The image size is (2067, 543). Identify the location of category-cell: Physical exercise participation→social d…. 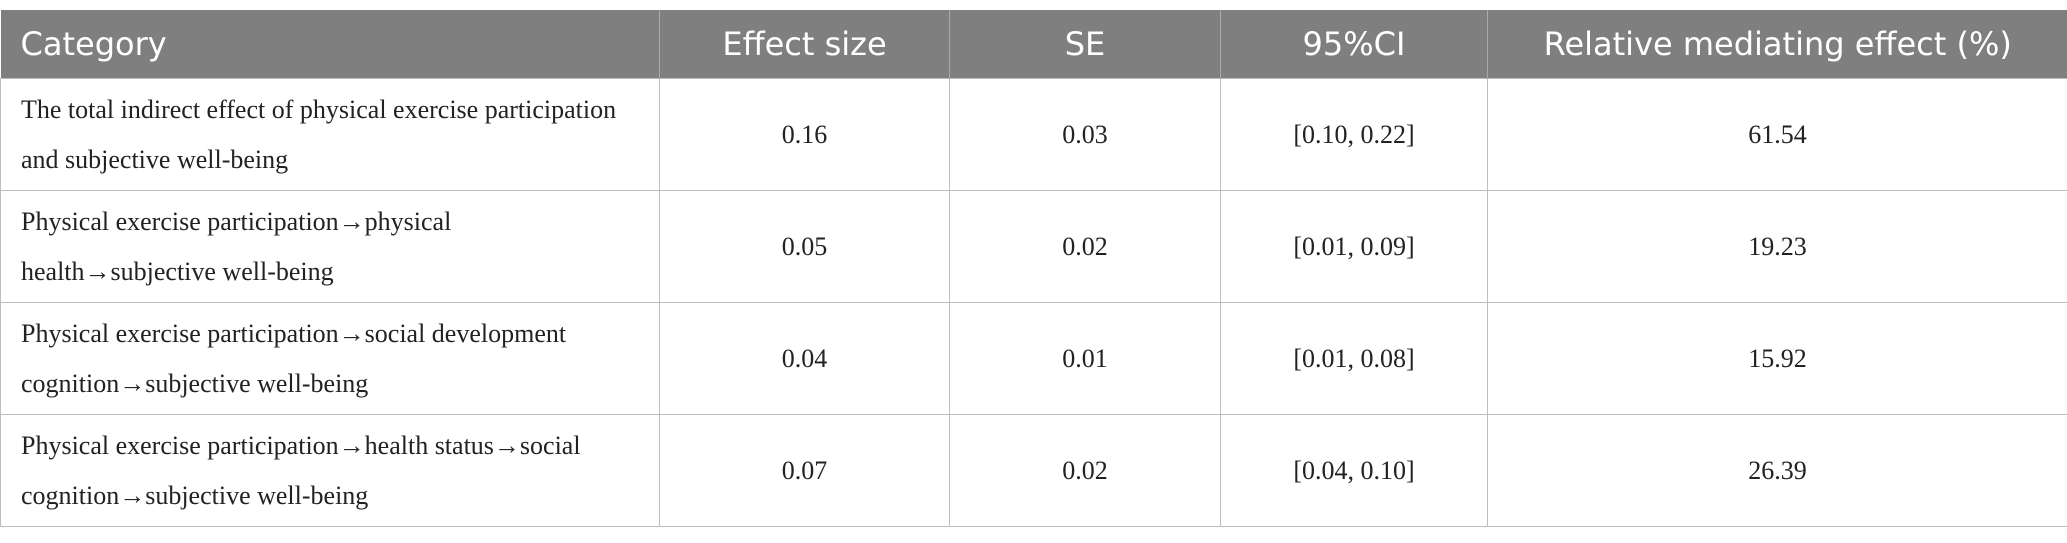
(330, 358).